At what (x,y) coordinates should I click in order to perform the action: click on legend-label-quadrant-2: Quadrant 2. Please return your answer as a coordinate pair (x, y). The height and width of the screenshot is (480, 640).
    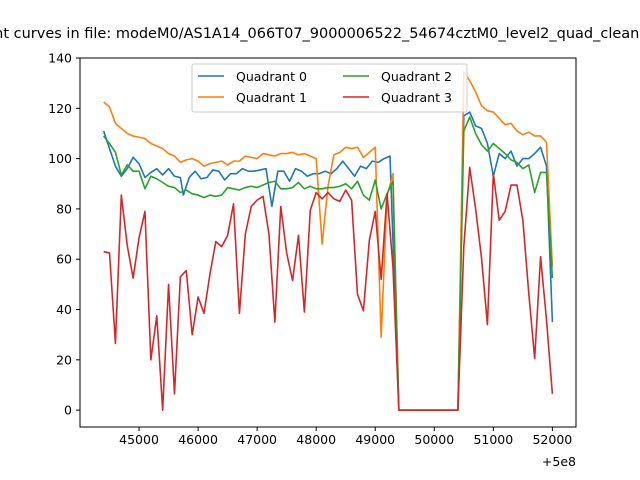
    Looking at the image, I should click on (416, 76).